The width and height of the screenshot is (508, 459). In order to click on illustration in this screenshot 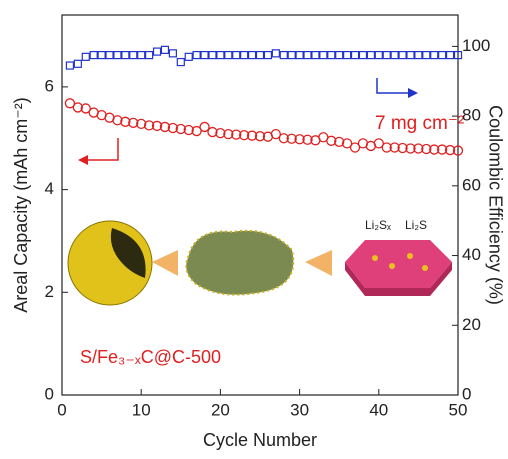, I will do `click(259, 263)`.